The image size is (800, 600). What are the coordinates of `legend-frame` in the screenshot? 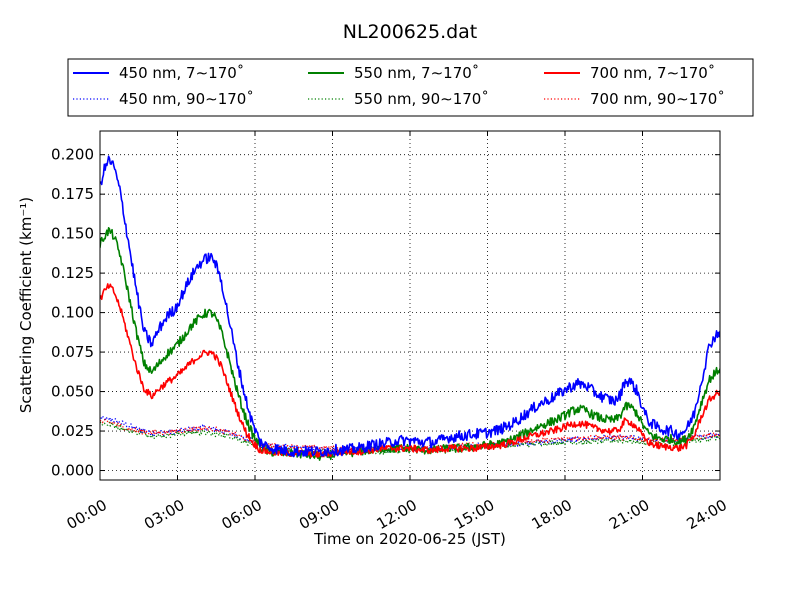 It's located at (410, 87).